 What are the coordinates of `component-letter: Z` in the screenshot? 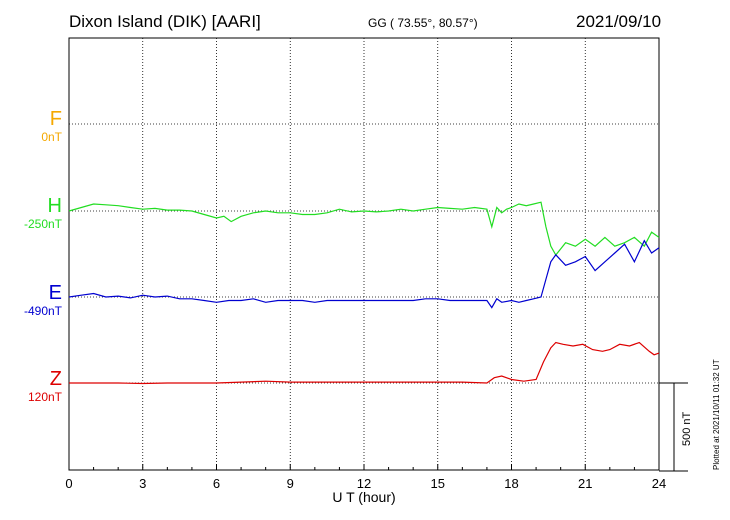 It's located at (55, 379).